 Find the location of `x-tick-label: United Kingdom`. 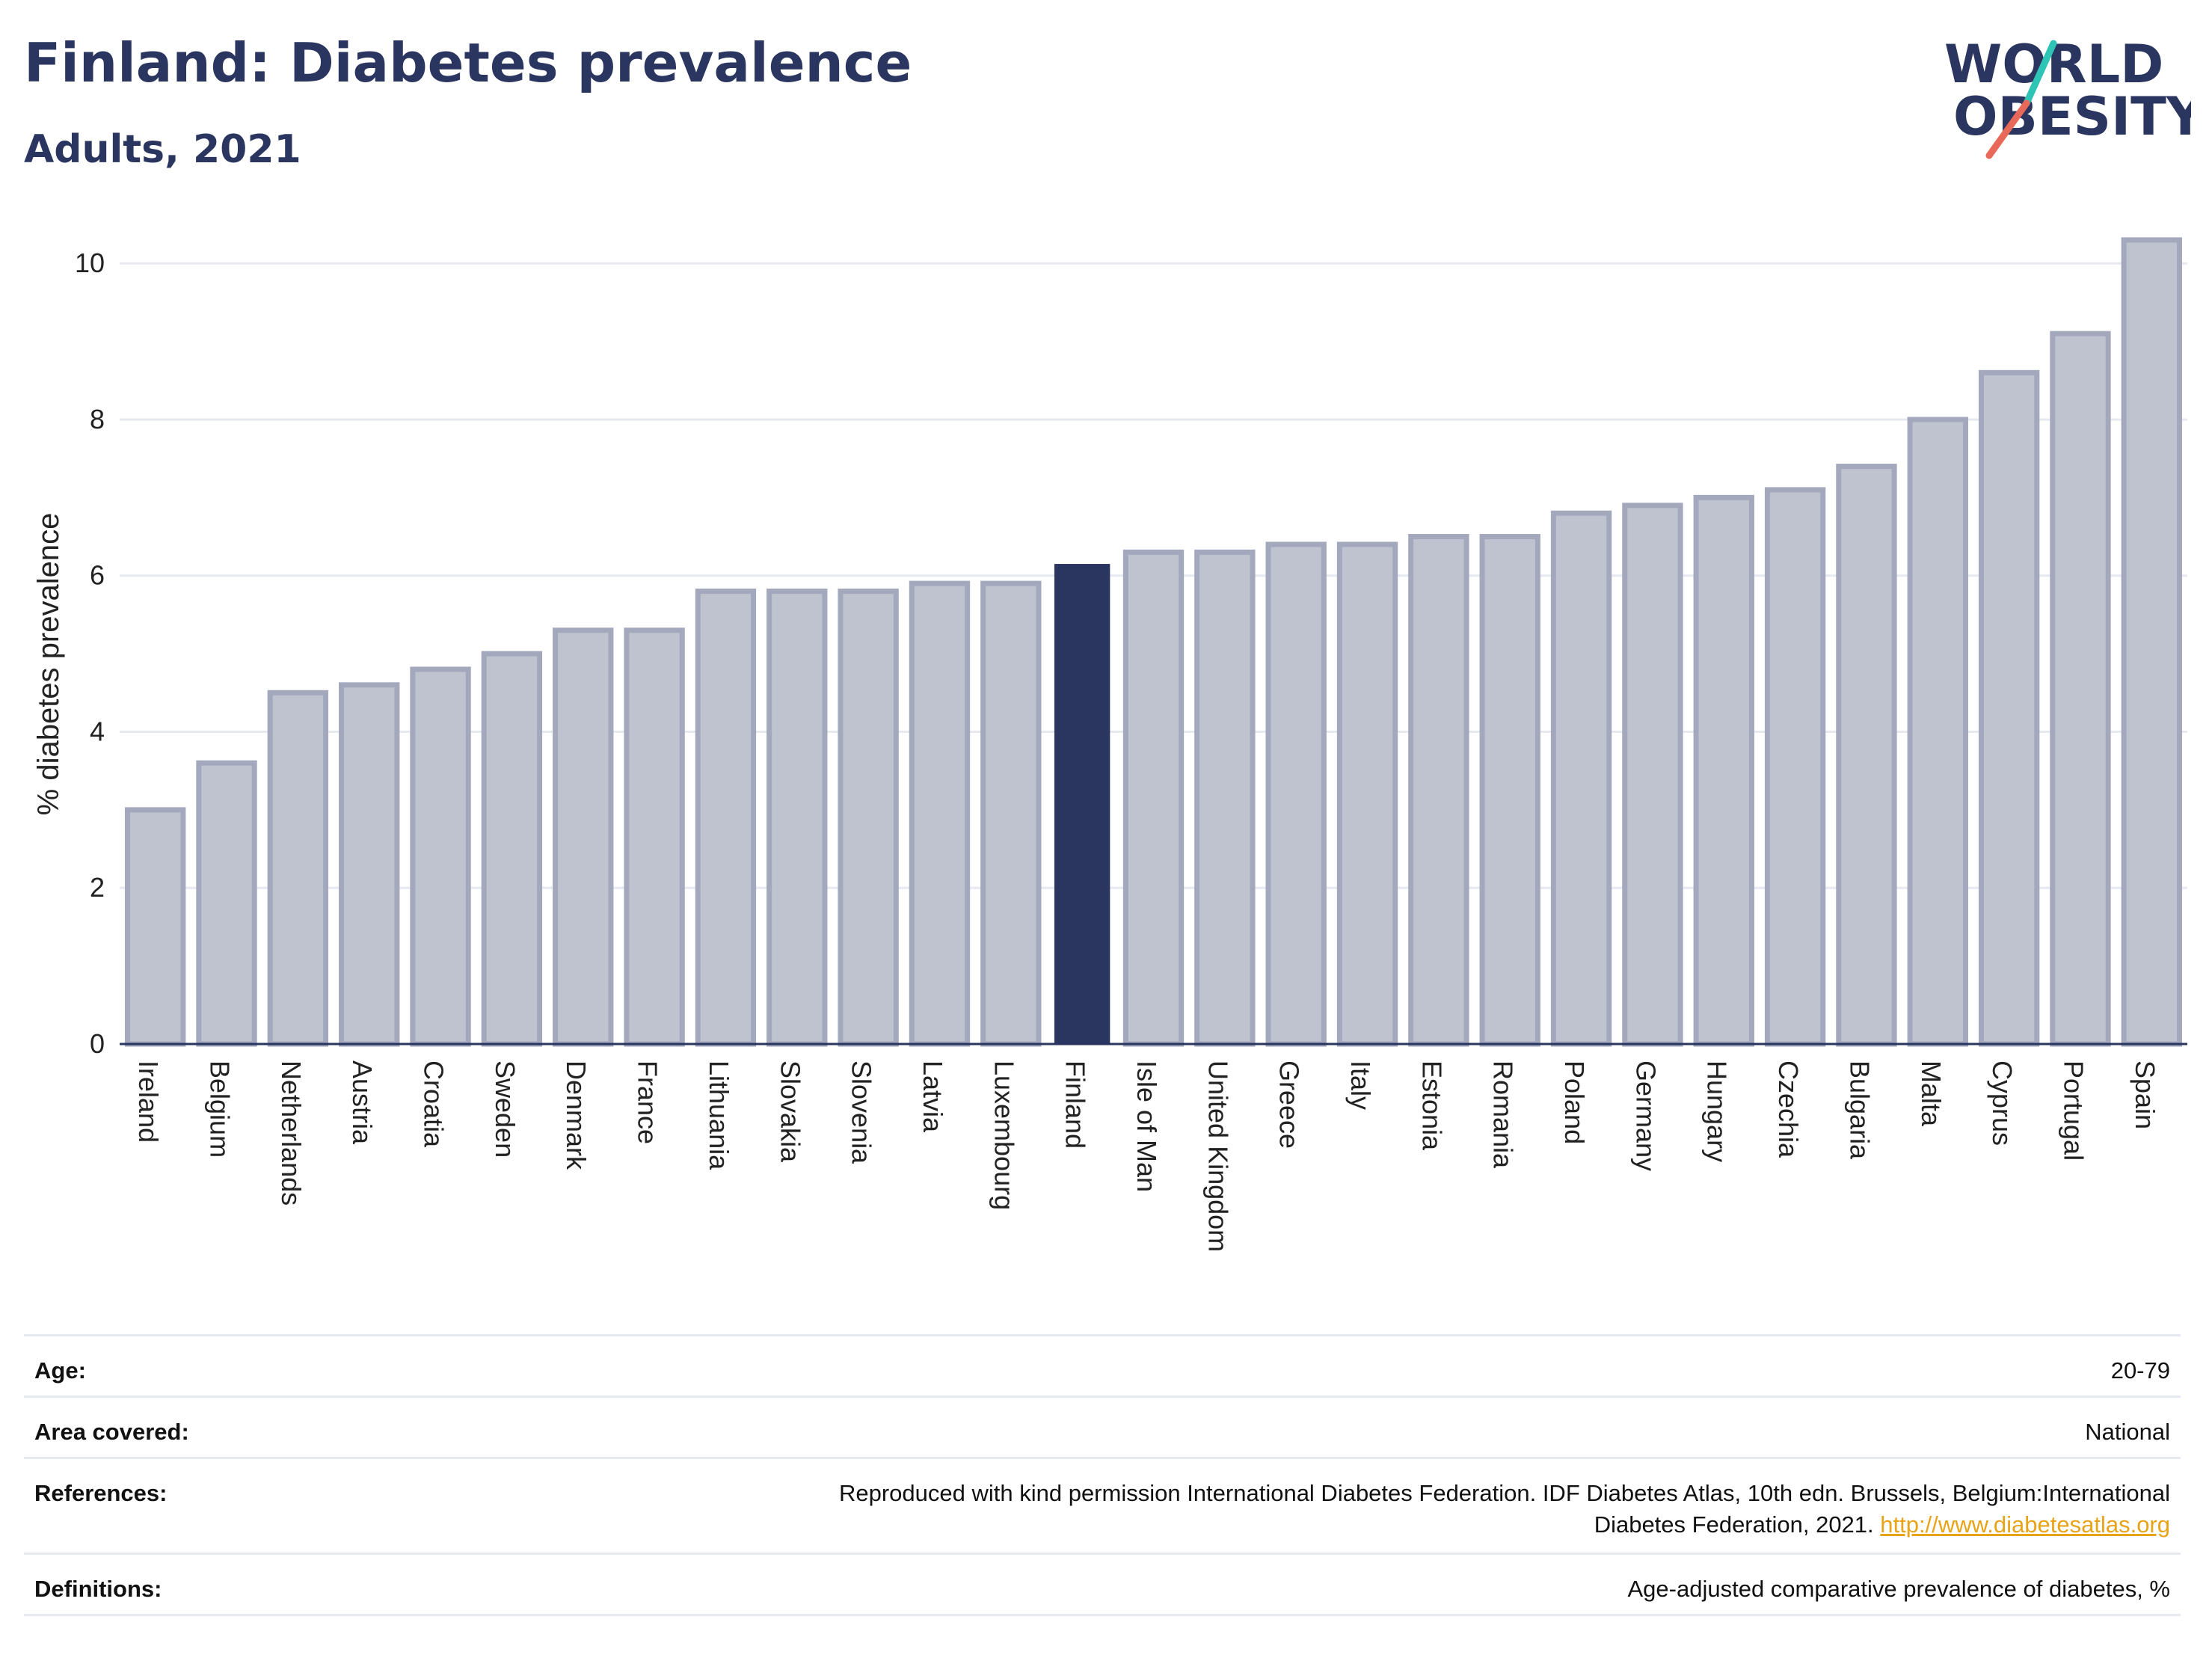

x-tick-label: United Kingdom is located at coordinates (1217, 1156).